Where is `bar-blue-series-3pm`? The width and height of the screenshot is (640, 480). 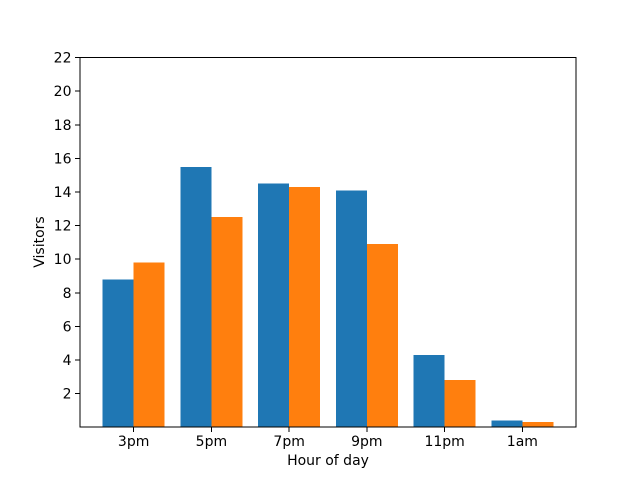 bar-blue-series-3pm is located at coordinates (118, 353).